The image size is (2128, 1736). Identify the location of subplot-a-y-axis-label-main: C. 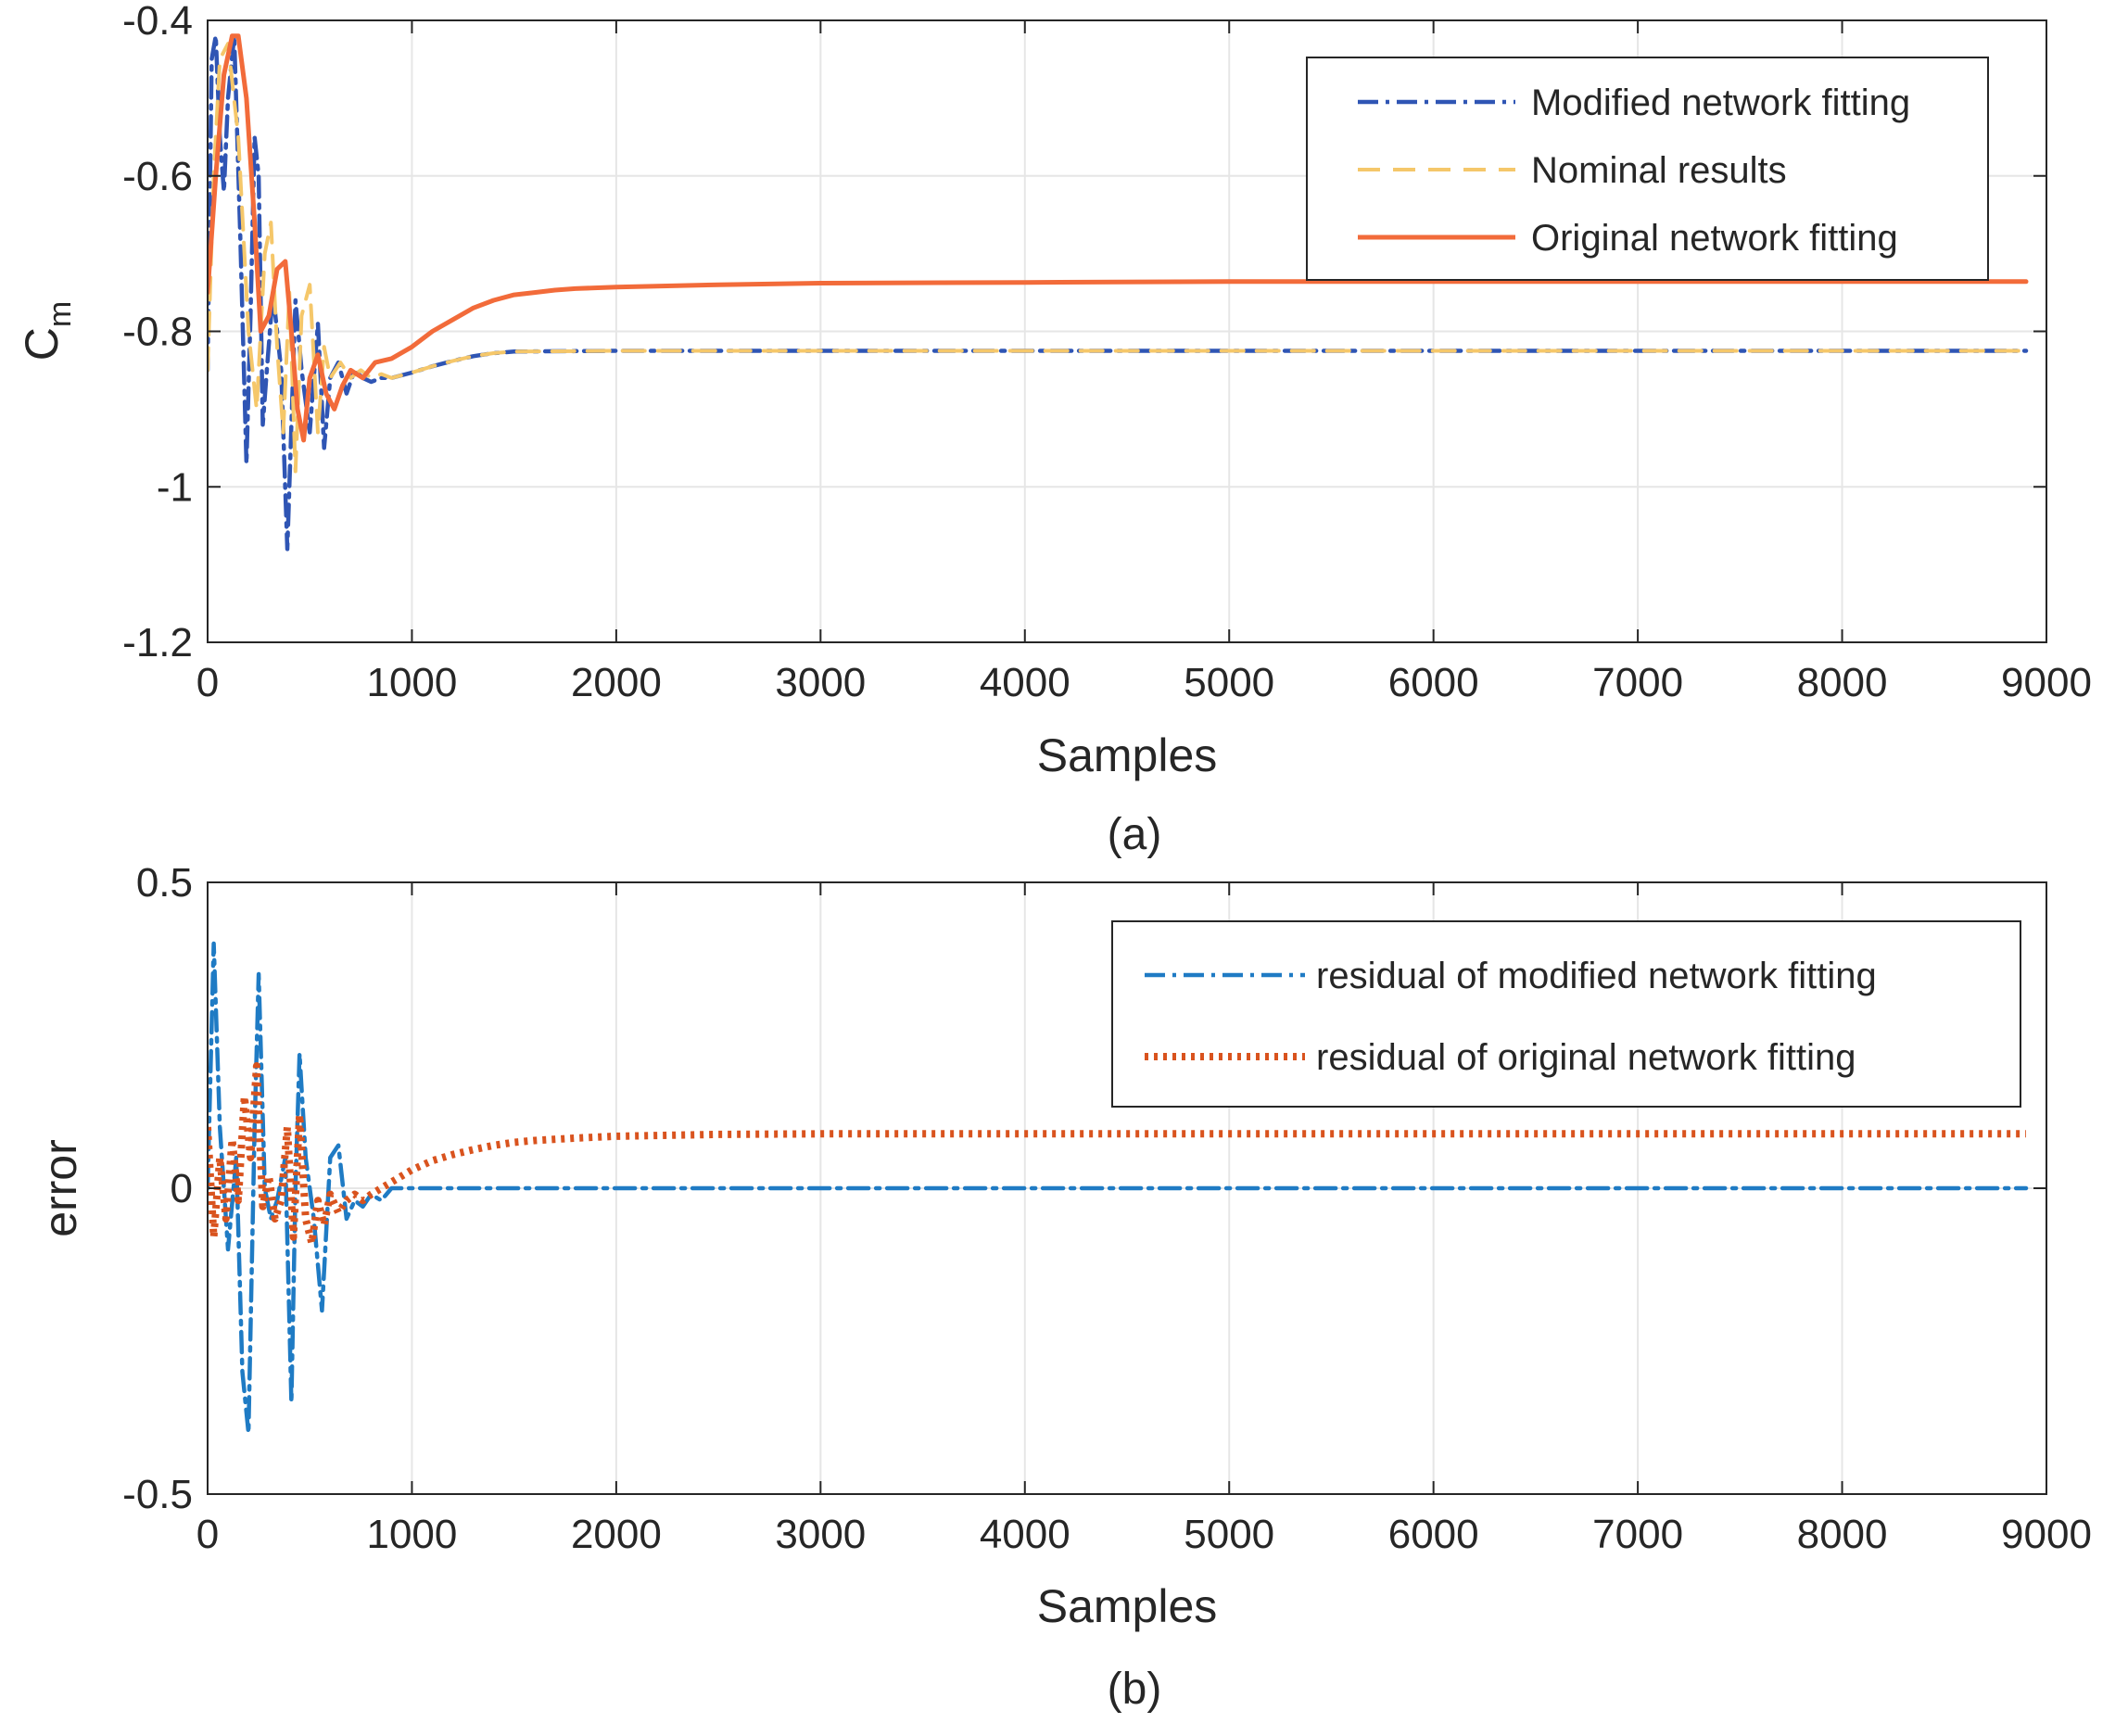
(42, 344).